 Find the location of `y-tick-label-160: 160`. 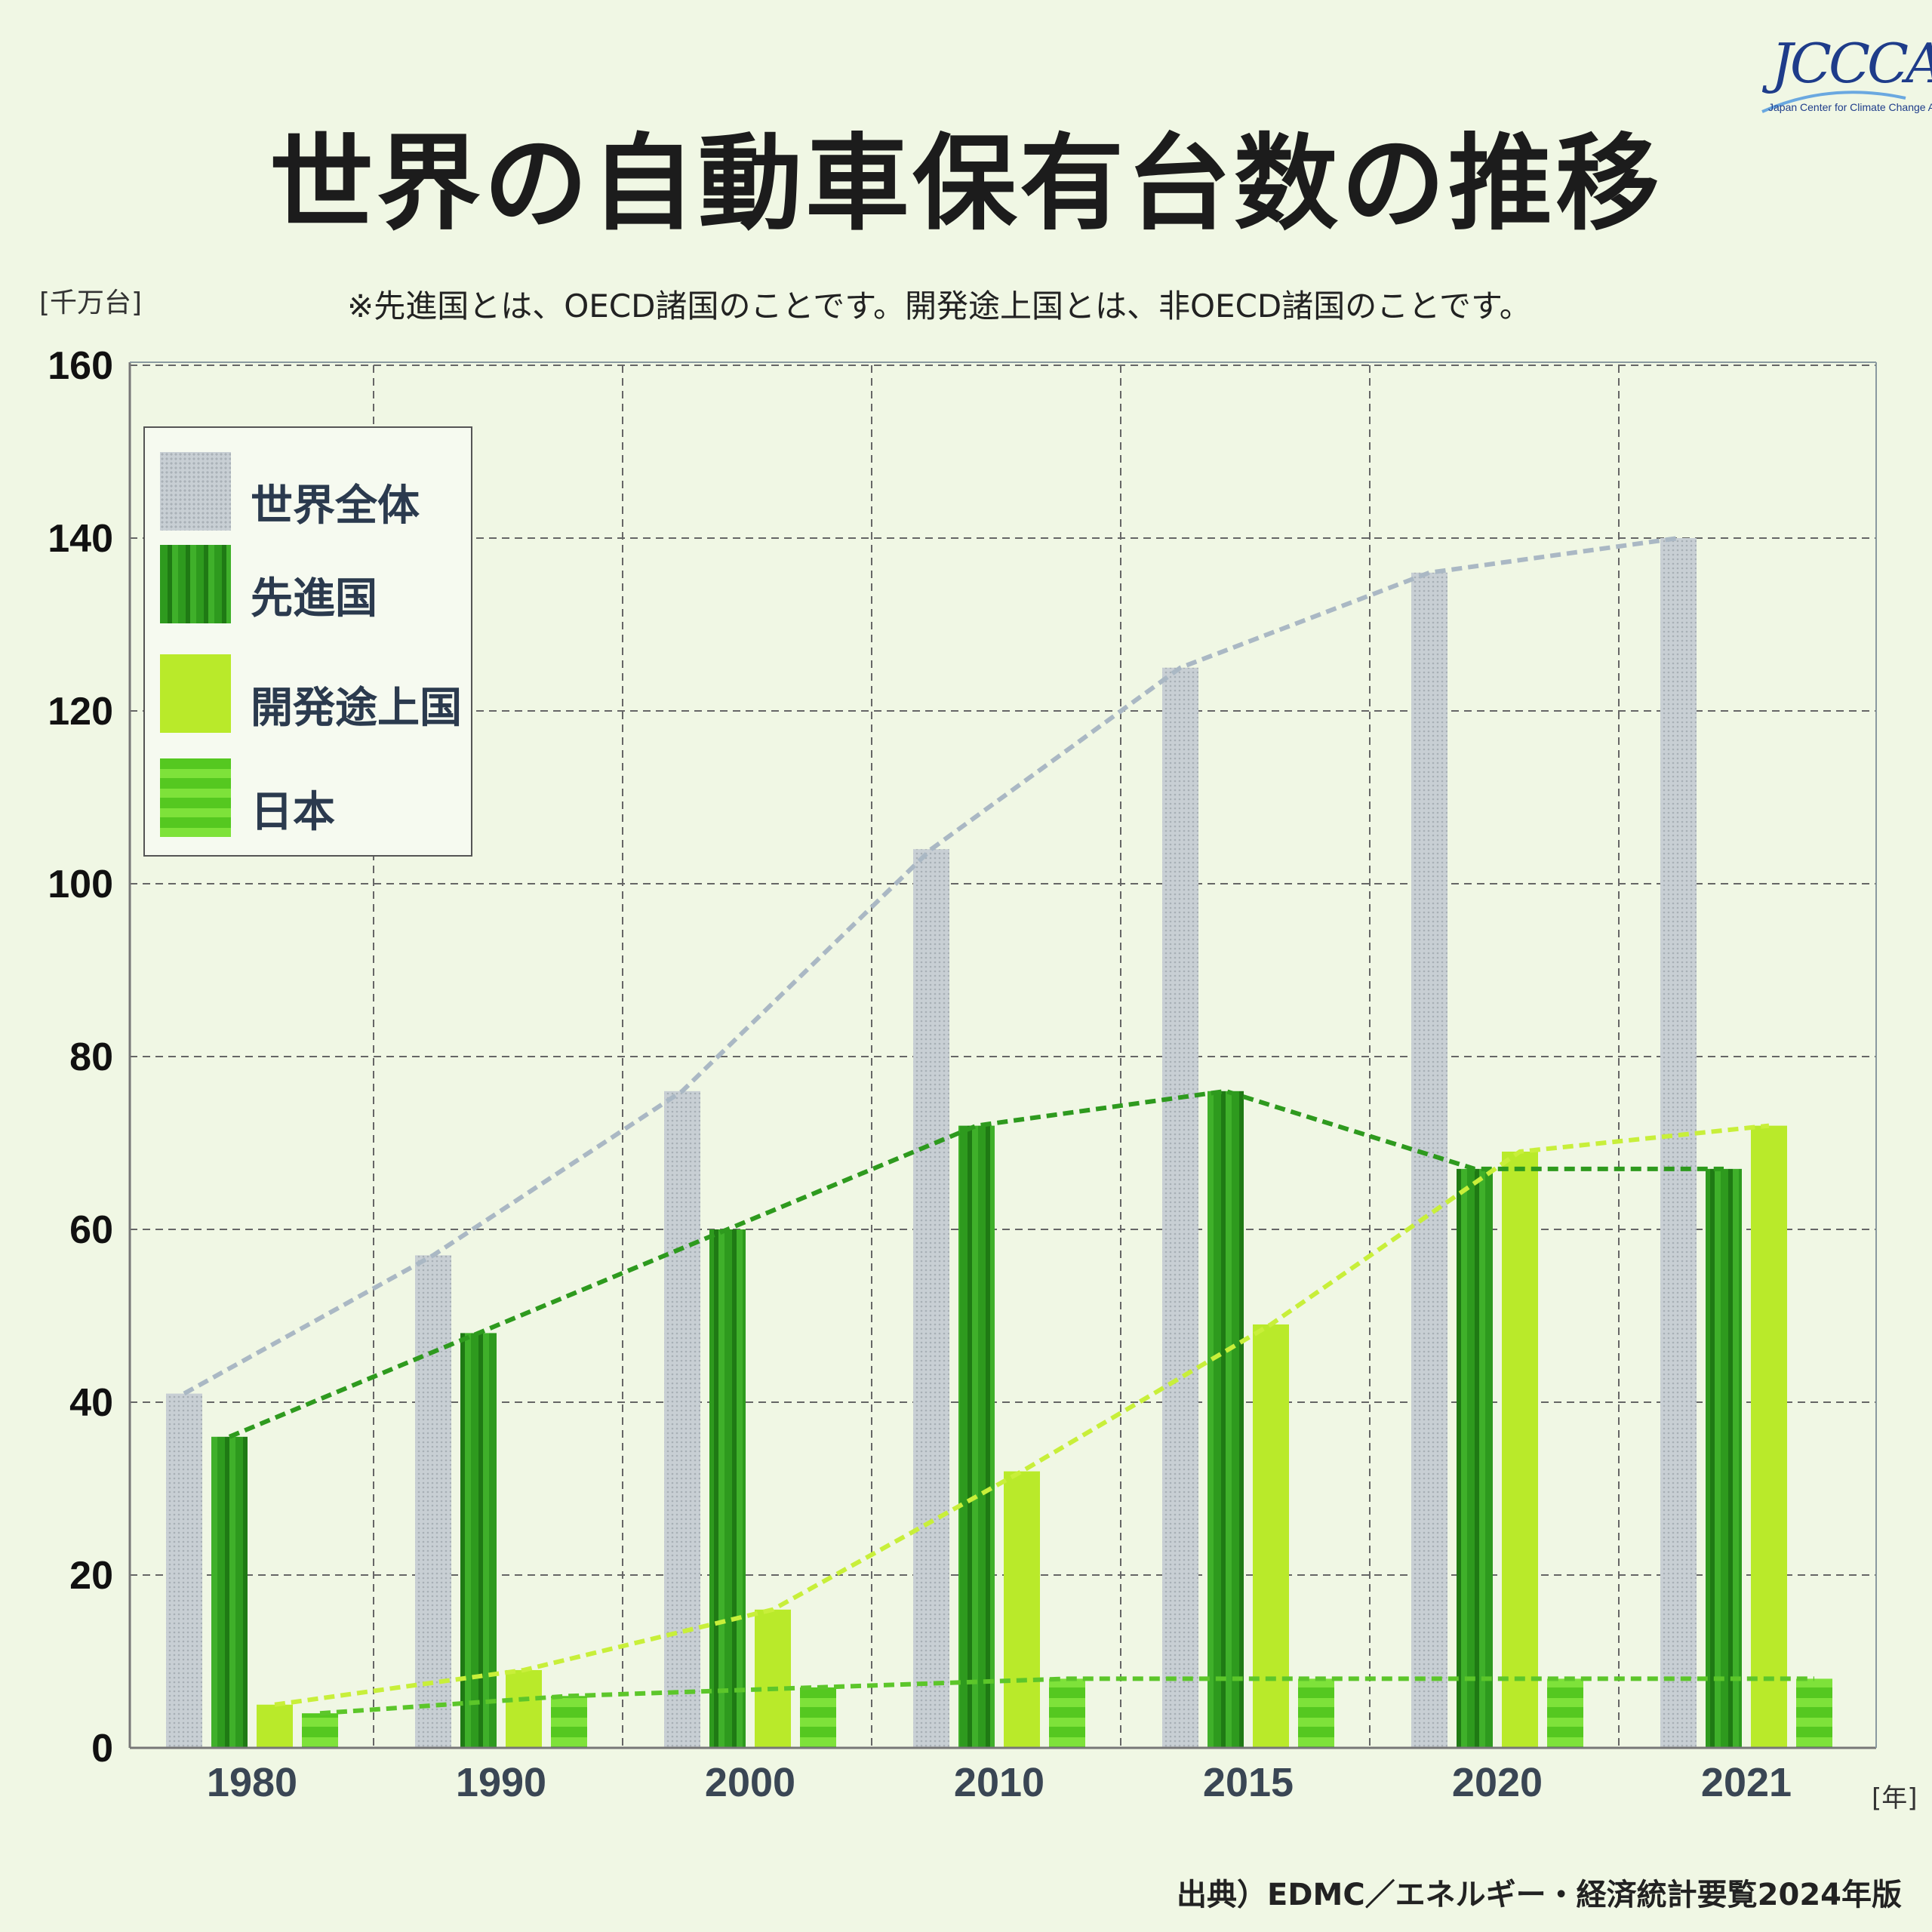

y-tick-label-160: 160 is located at coordinates (80, 366).